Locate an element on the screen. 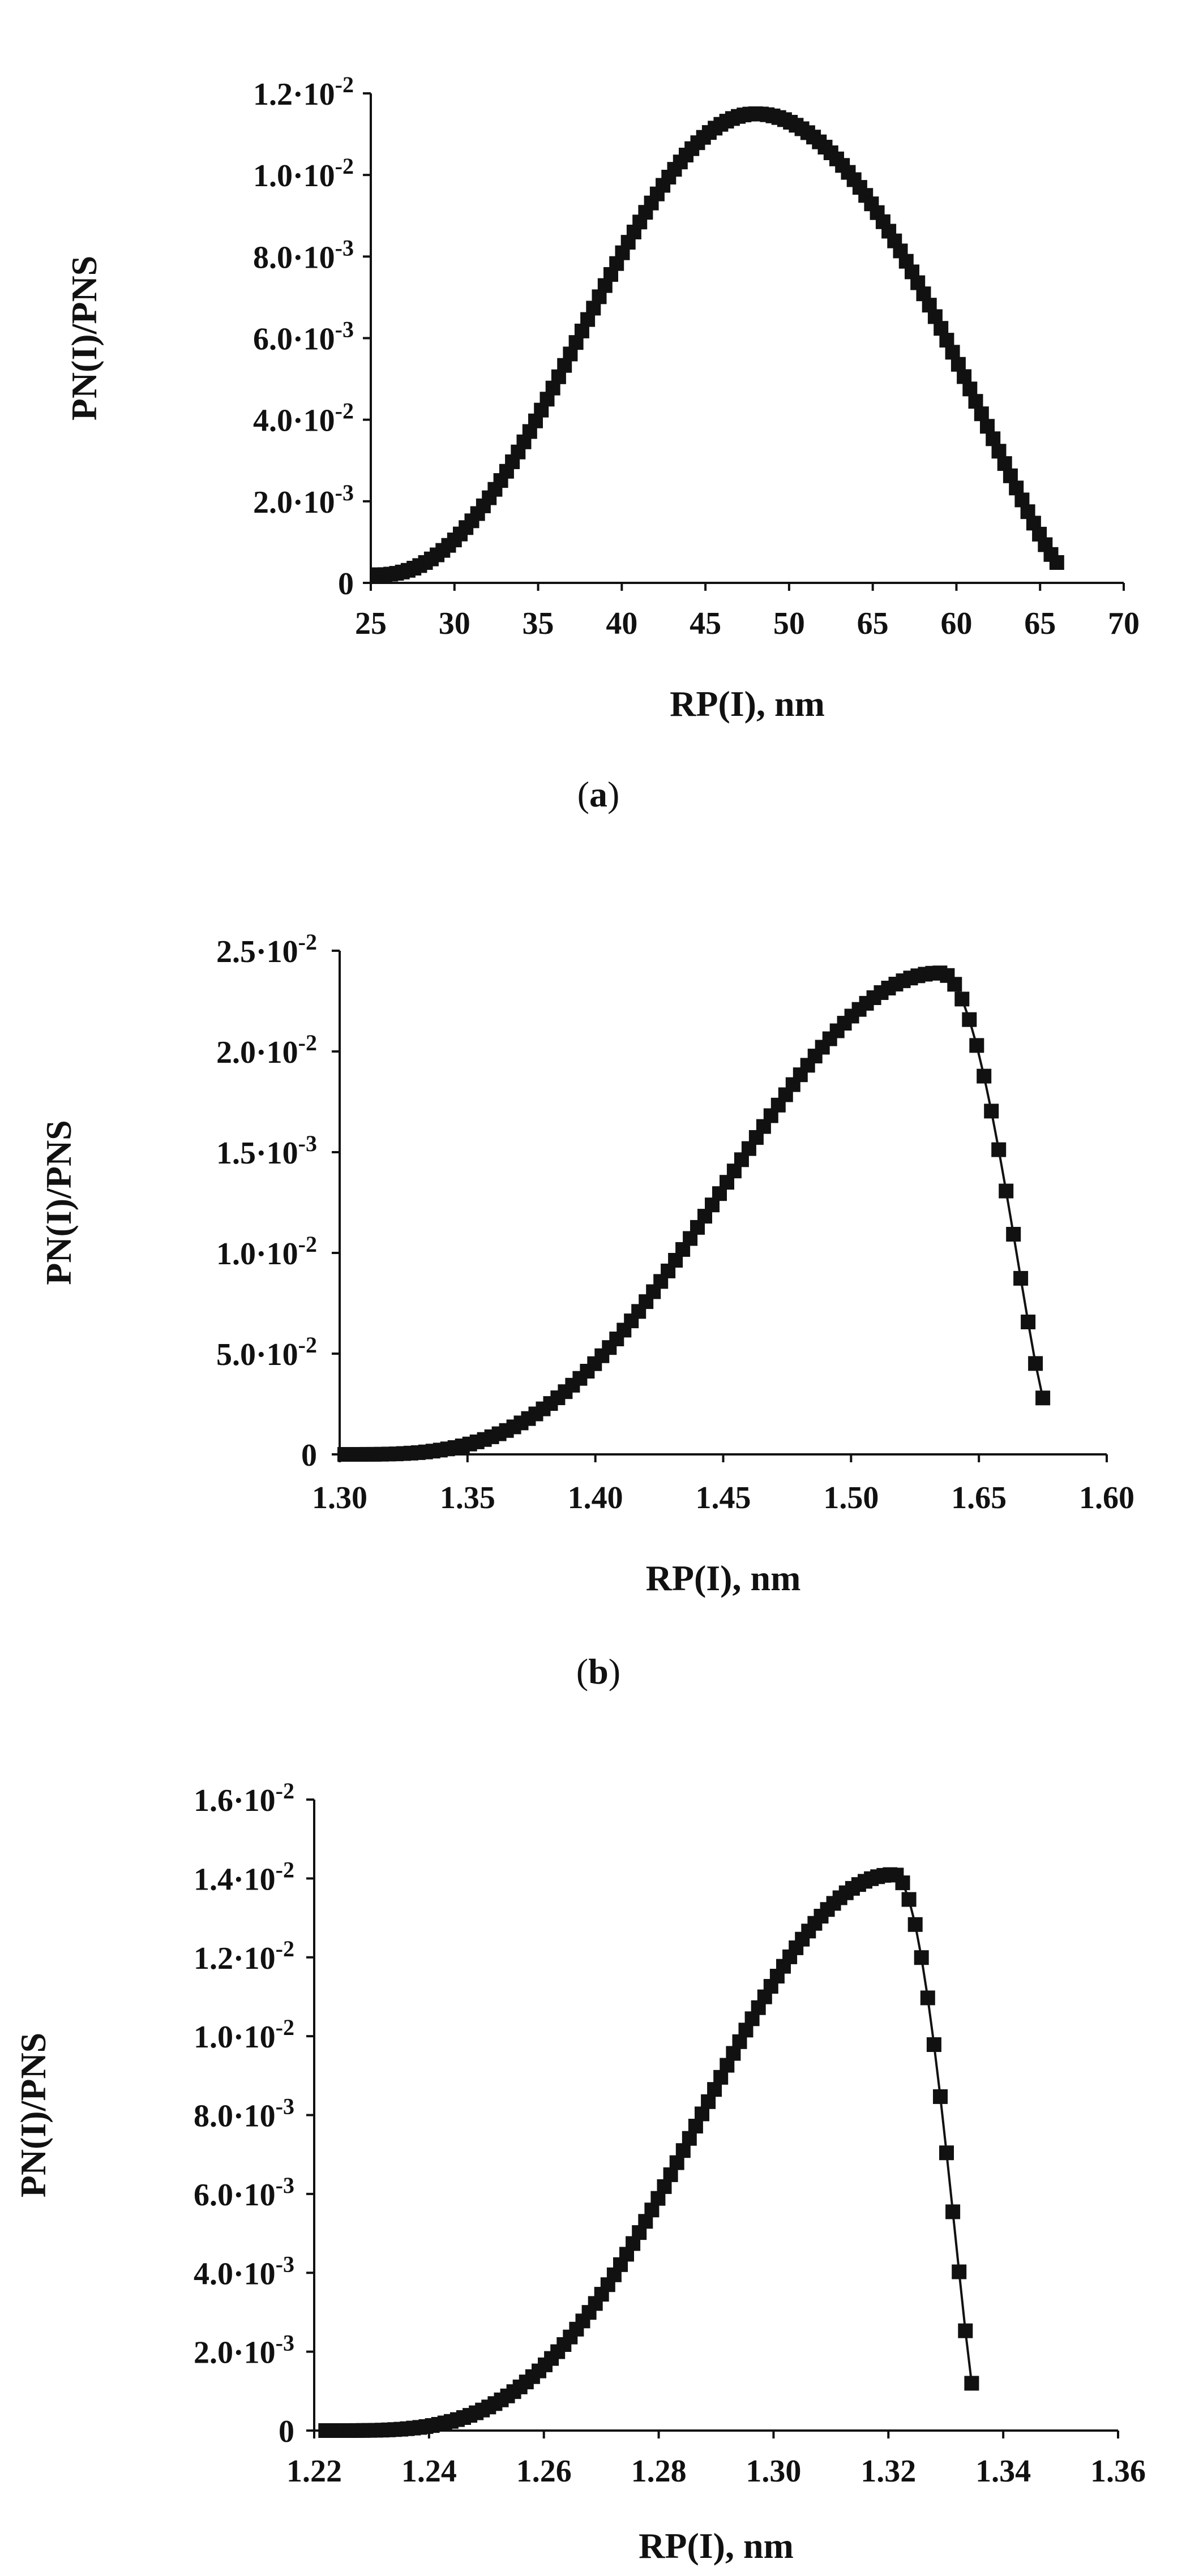 The width and height of the screenshot is (1186, 2576). y-tick-label: 1.6·10⁻² is located at coordinates (244, 1798).